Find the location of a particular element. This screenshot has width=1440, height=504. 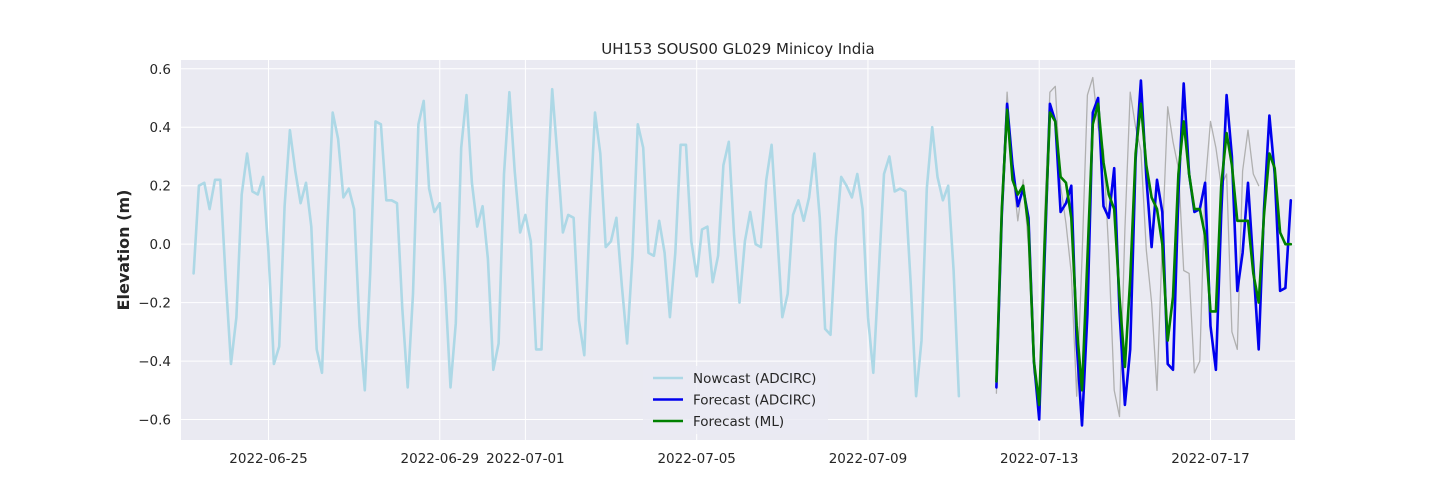

y-tick-label: 0.0 is located at coordinates (160, 245).